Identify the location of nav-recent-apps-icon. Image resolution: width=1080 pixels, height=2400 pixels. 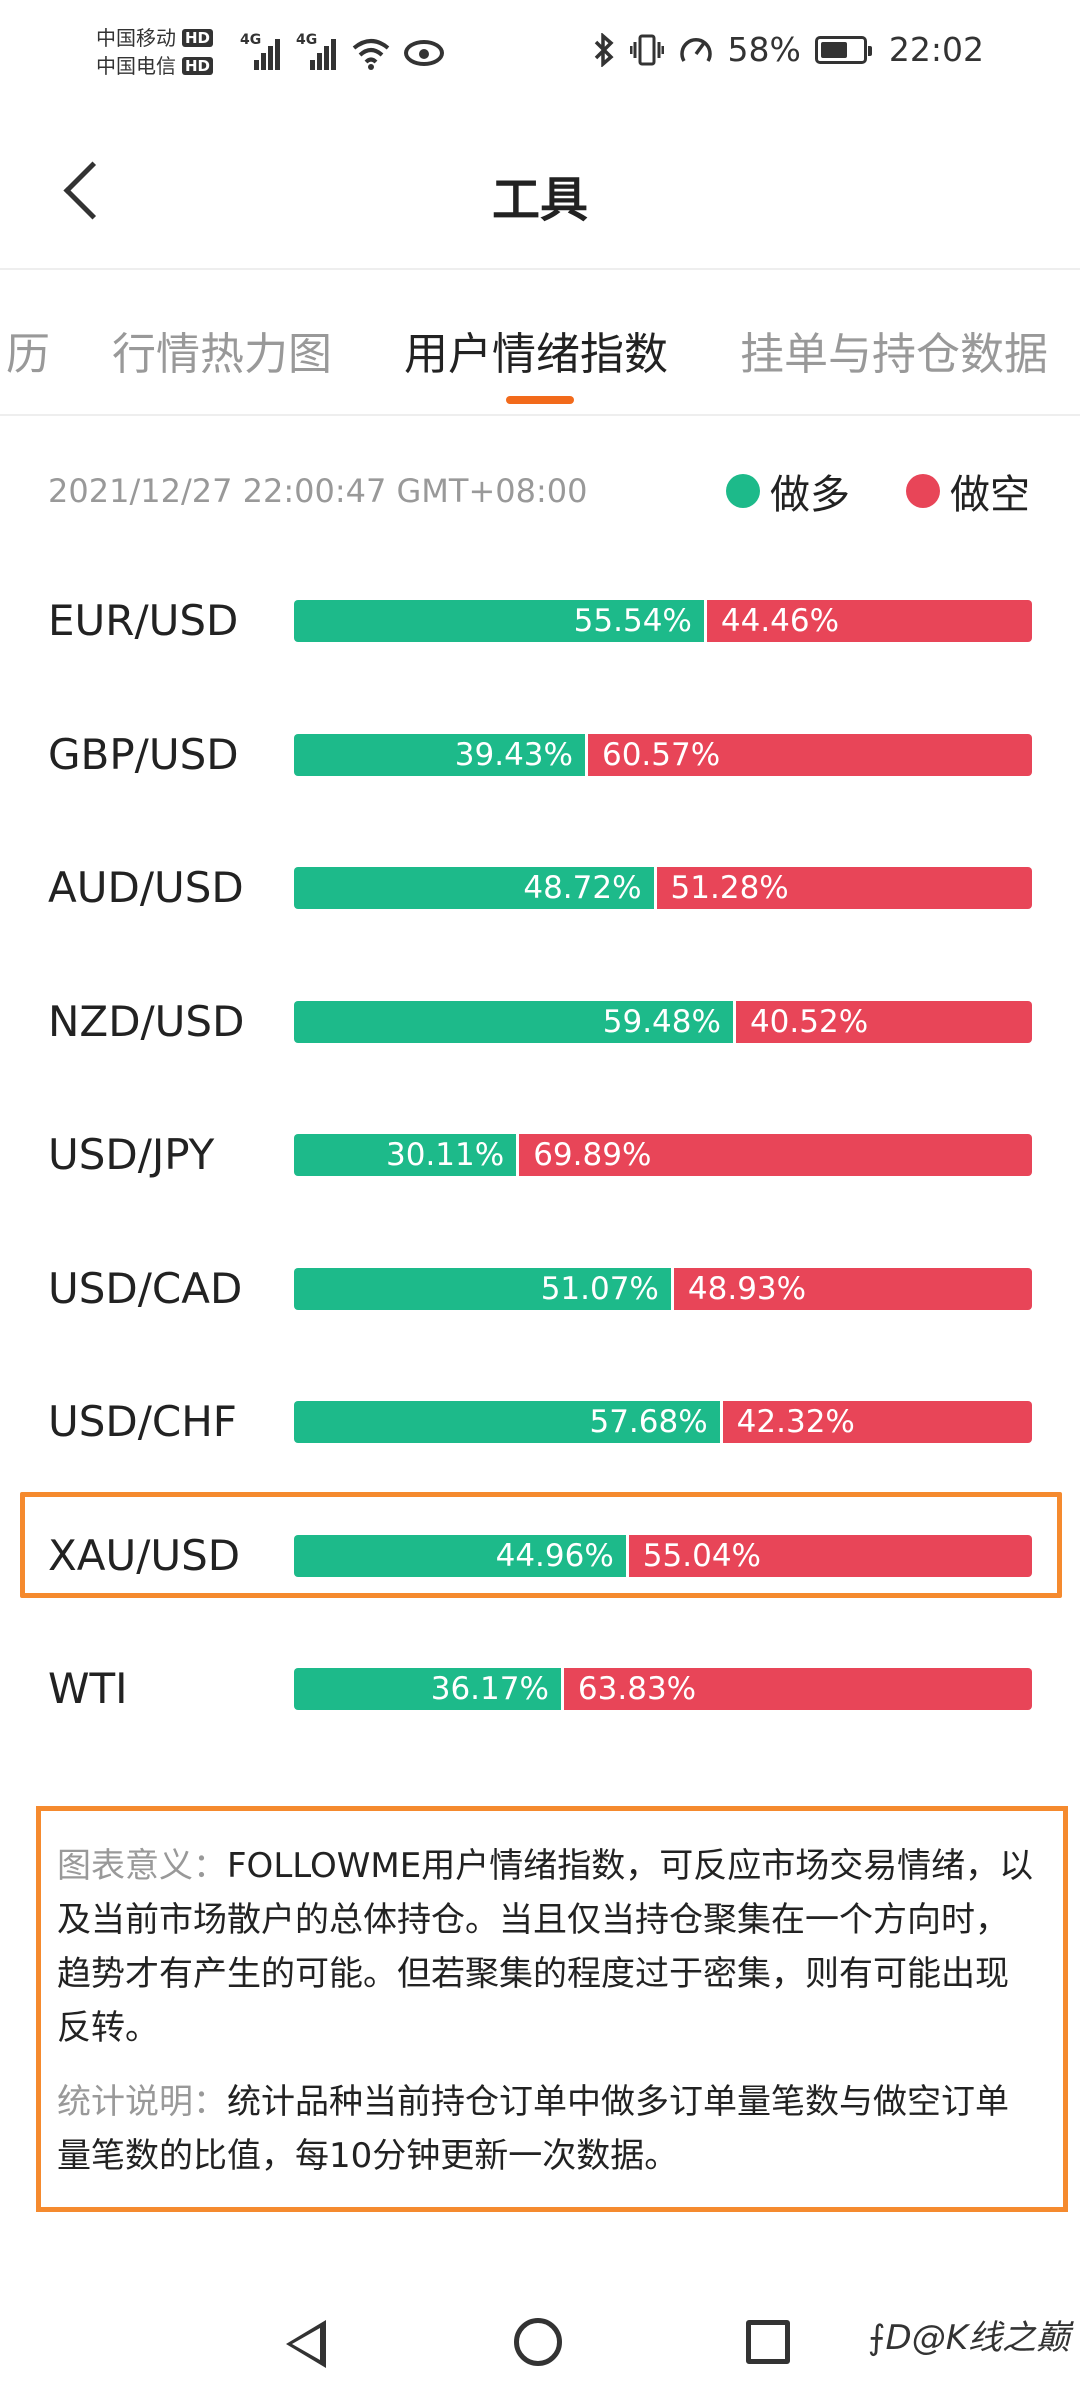
(768, 2342).